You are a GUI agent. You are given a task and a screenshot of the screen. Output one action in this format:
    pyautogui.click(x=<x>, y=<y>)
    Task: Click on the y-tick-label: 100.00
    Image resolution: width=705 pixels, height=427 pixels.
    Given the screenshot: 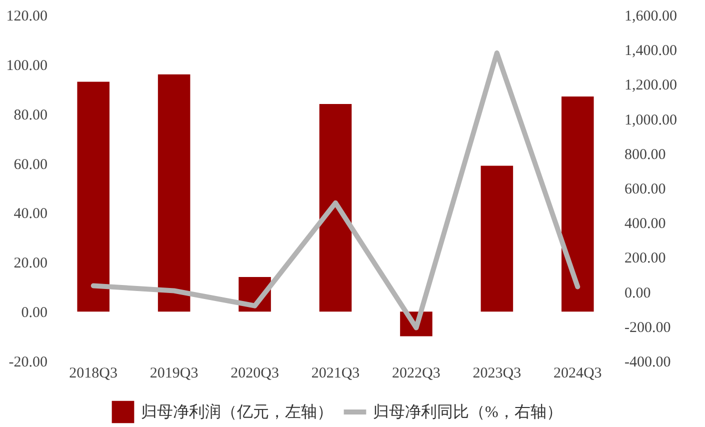 What is the action you would take?
    pyautogui.click(x=27, y=66)
    